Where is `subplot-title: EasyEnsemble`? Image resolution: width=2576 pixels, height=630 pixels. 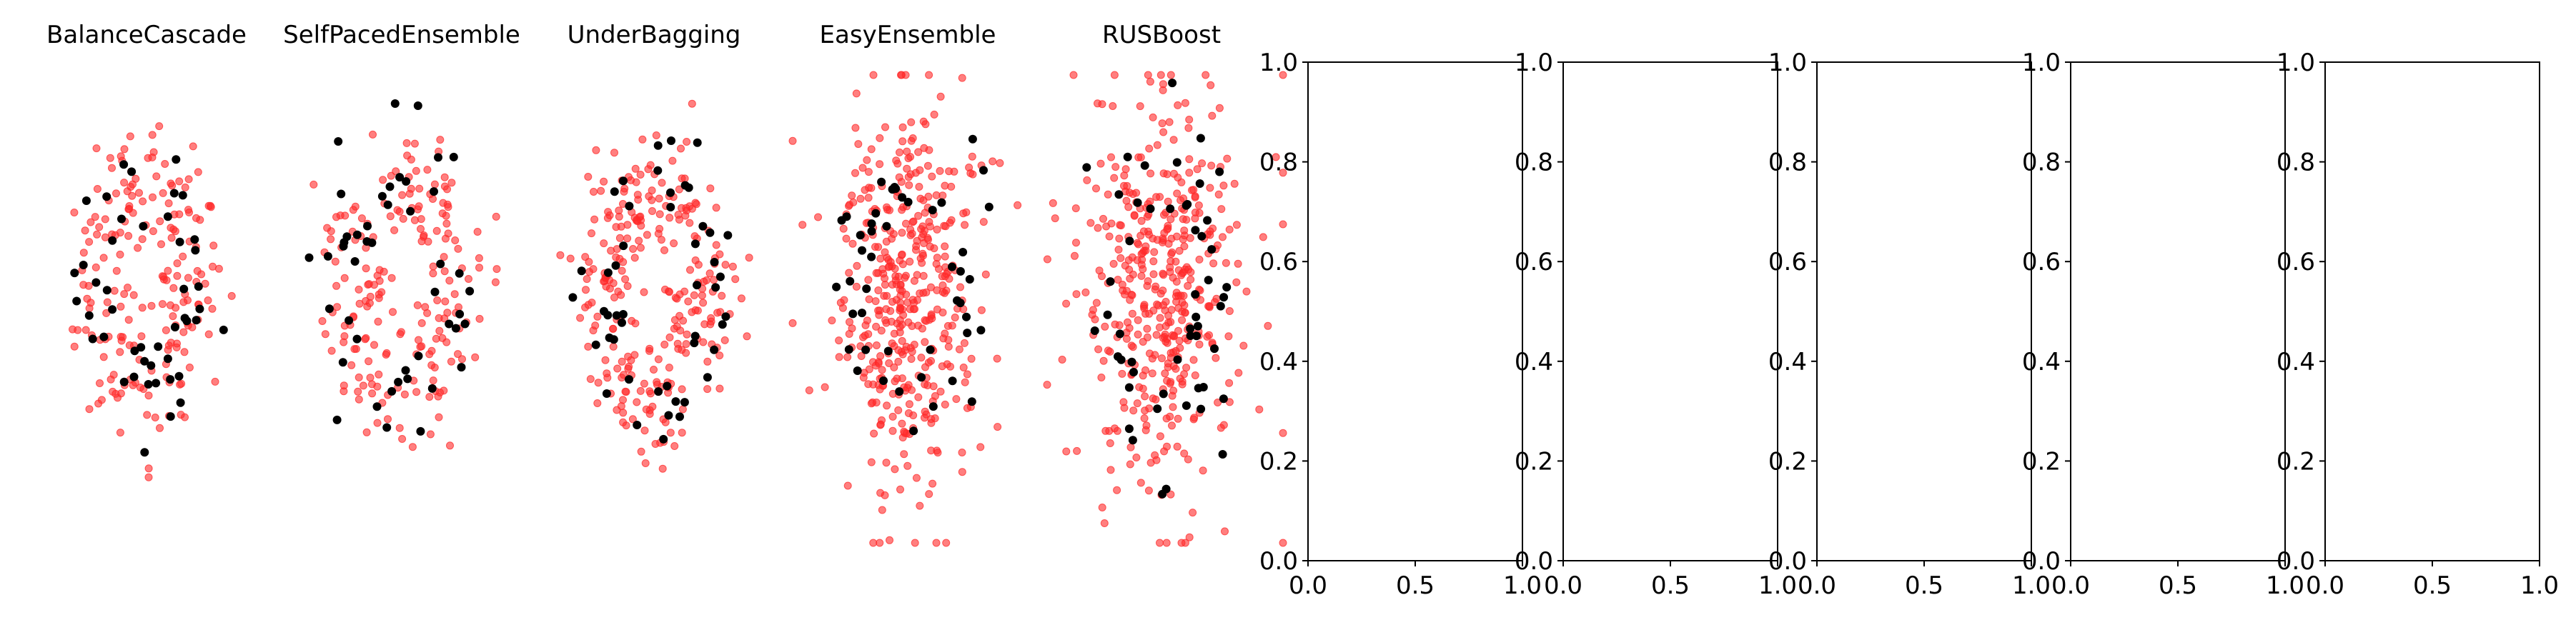 subplot-title: EasyEnsemble is located at coordinates (908, 35).